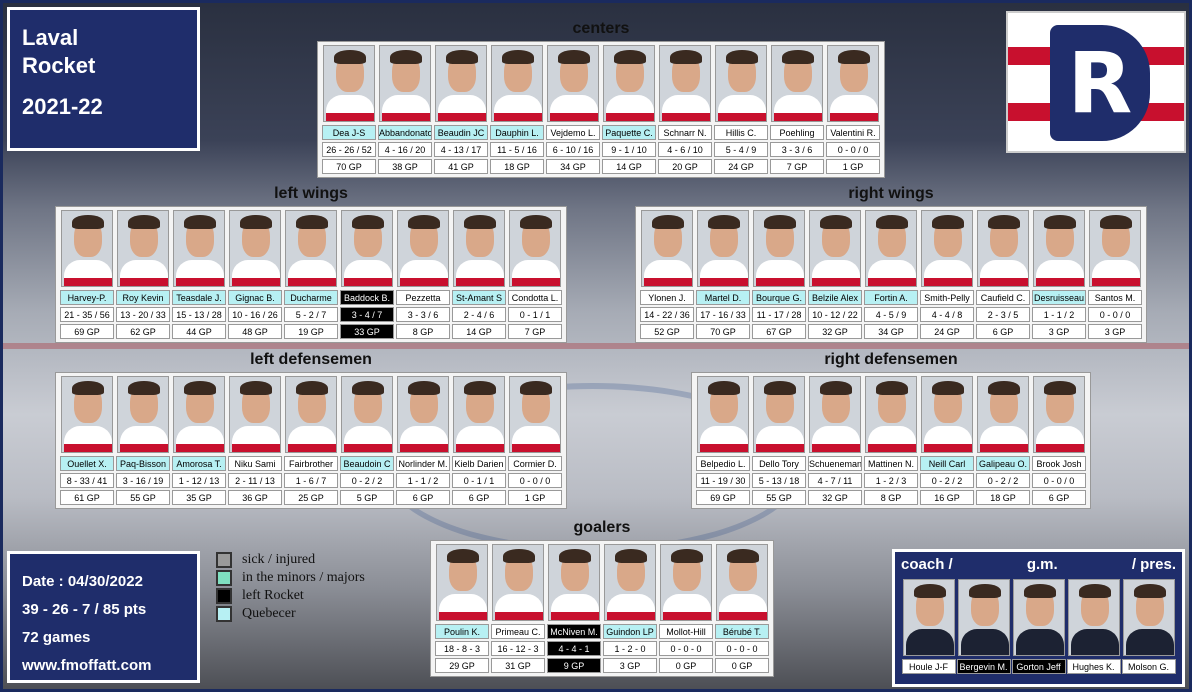 Image resolution: width=1192 pixels, height=692 pixels. I want to click on player-games-played: 6 GP, so click(1059, 497).